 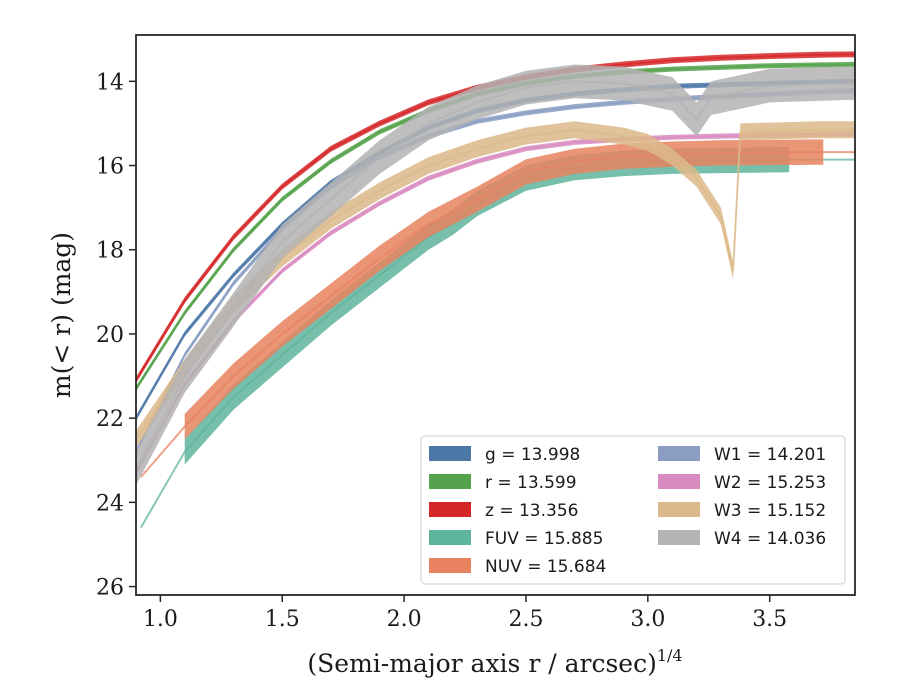 I want to click on legend-swatch-w3, so click(x=679, y=509).